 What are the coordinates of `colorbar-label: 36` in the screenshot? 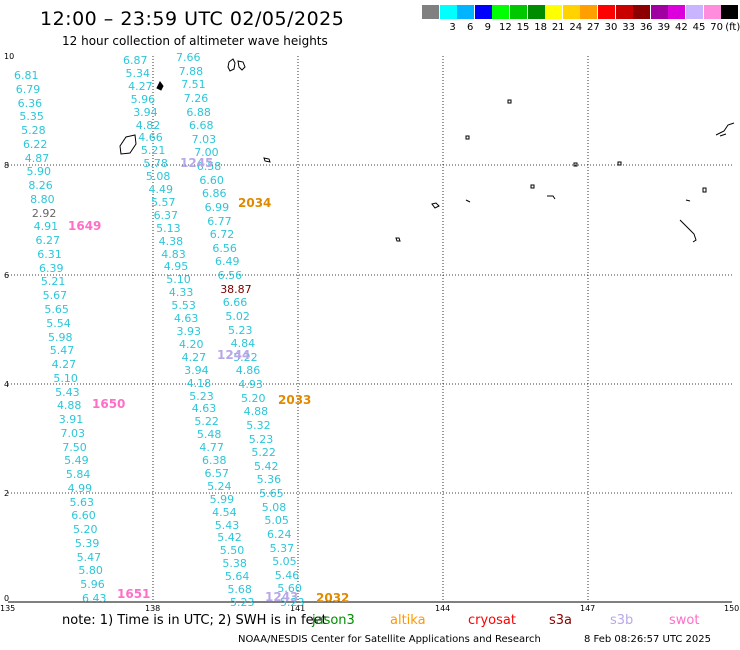 It's located at (646, 27).